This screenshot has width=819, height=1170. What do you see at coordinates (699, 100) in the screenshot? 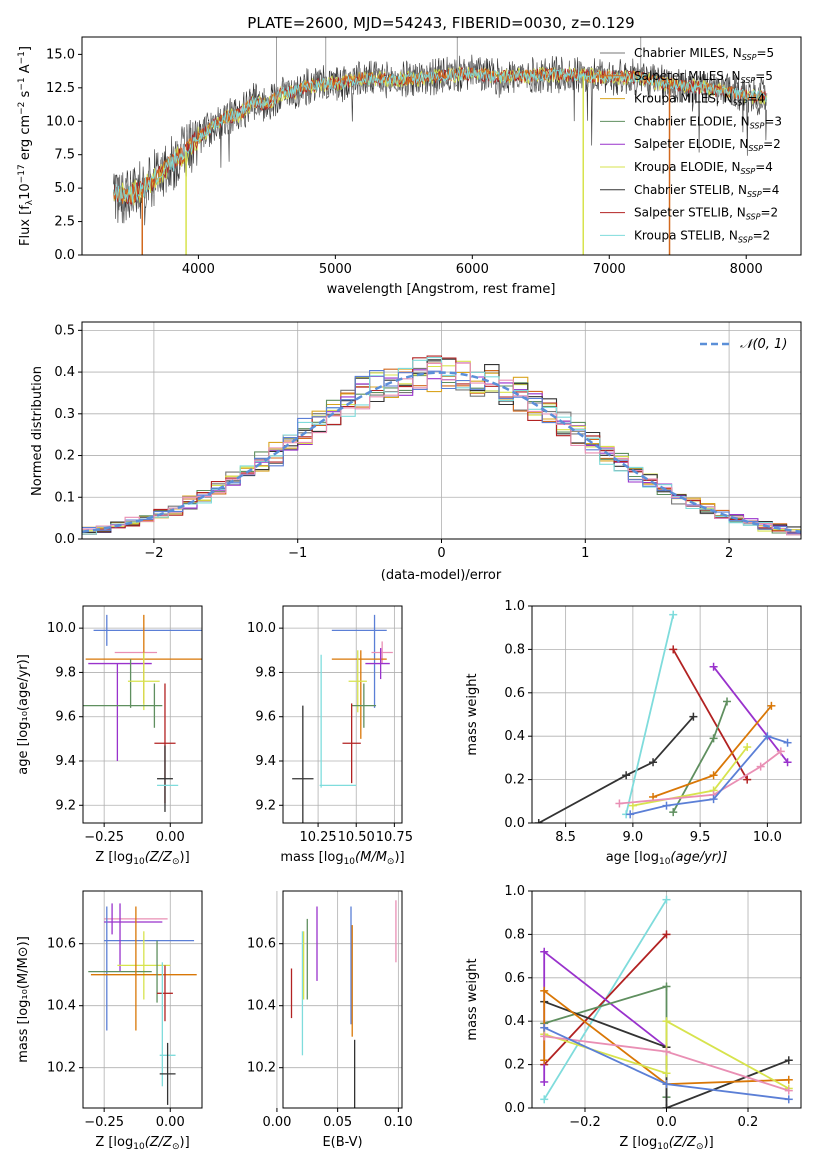
I see `legend-label-2: Kroupa MILES, NSSP=4` at bounding box center [699, 100].